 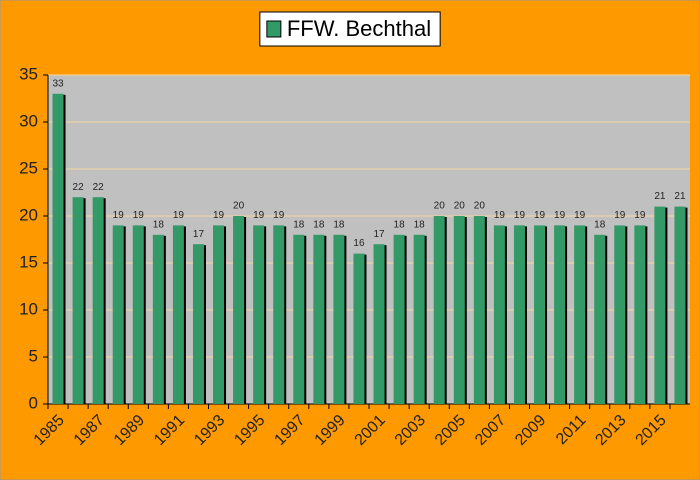 I want to click on legend-swatch, so click(x=274, y=29).